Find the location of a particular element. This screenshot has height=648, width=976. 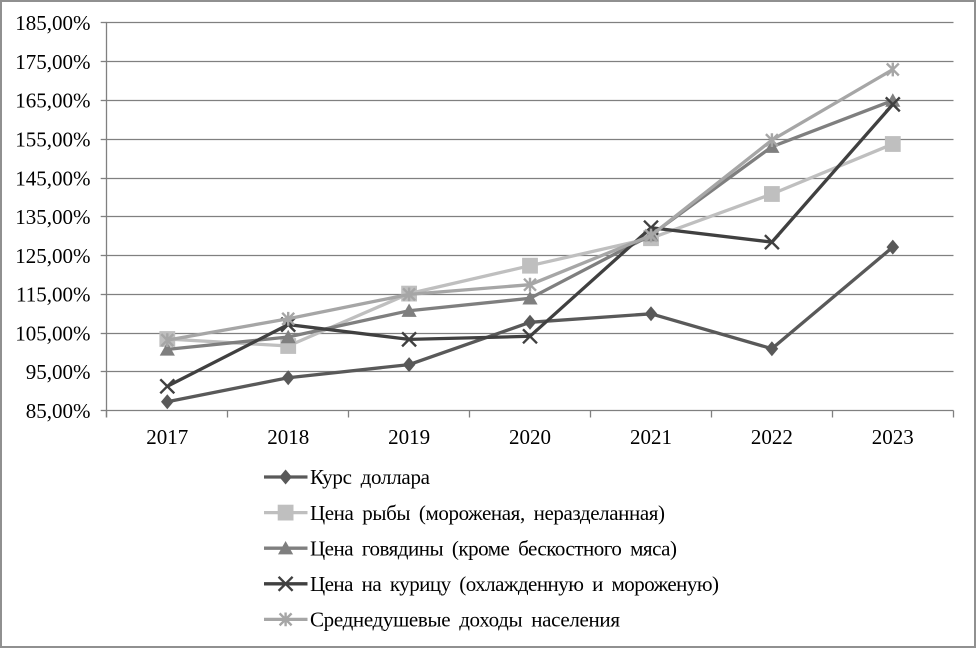

svg-text: 95,00% is located at coordinates (58, 372).